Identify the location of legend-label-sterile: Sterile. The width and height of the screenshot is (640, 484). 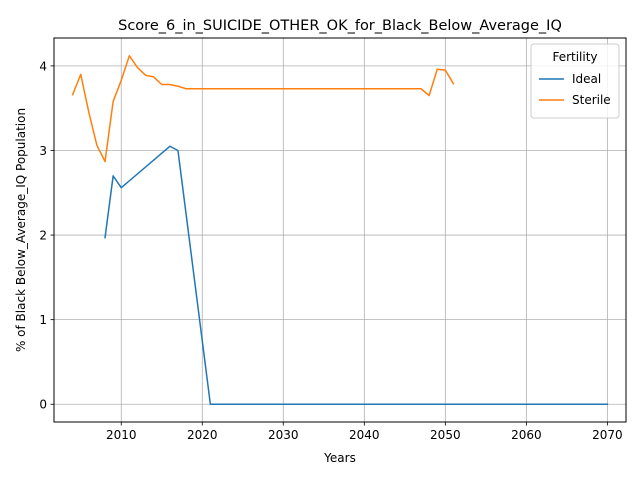
(591, 100).